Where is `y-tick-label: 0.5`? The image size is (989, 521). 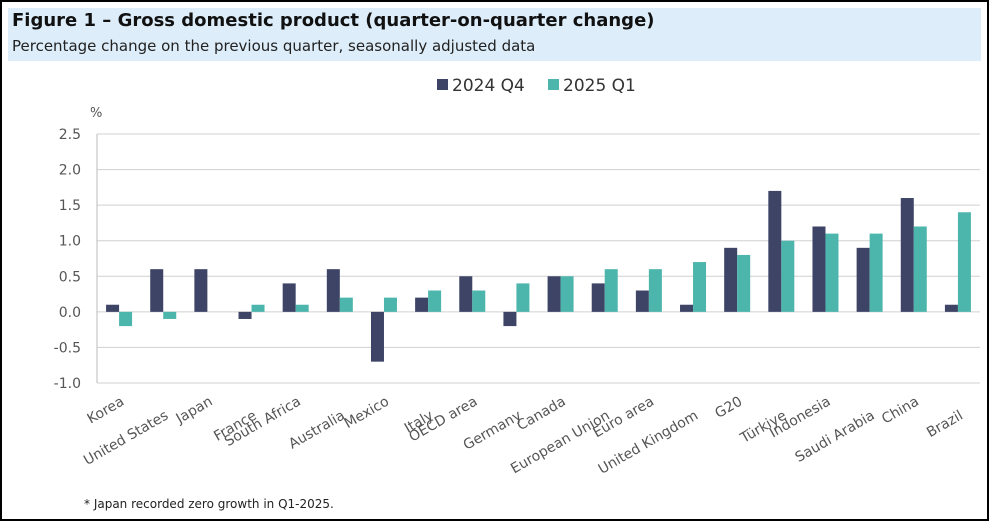 y-tick-label: 0.5 is located at coordinates (70, 277).